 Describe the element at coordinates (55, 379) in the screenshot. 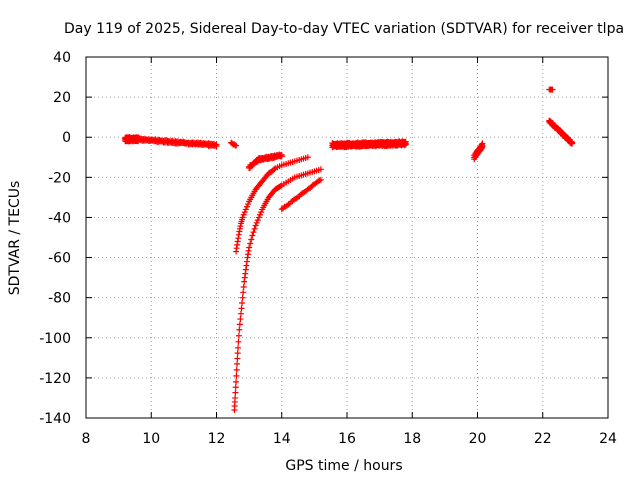

I see `y-tick-label: -120` at that location.